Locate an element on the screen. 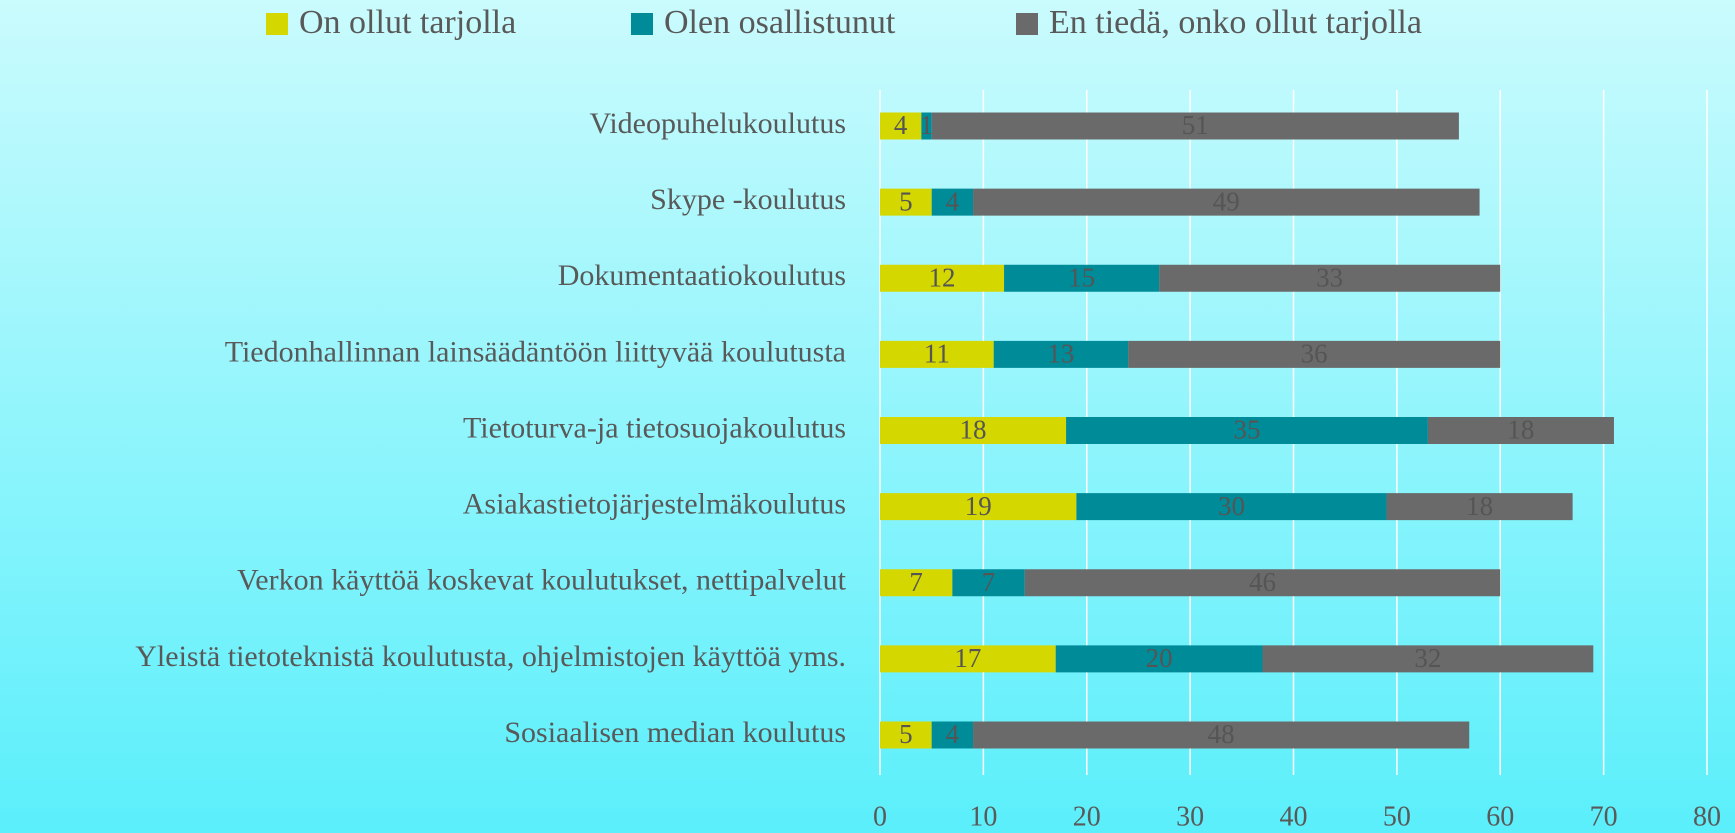  data-label: 30 is located at coordinates (1231, 506).